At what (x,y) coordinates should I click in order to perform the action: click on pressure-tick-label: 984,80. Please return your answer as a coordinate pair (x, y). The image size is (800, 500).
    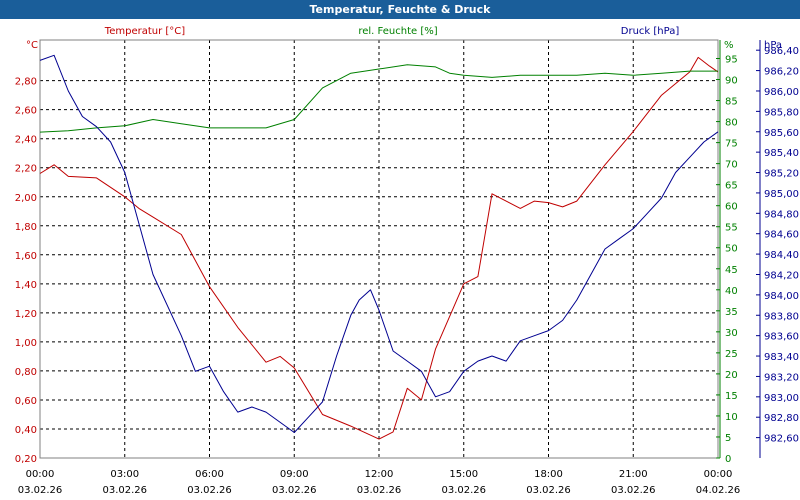
    Looking at the image, I should click on (781, 214).